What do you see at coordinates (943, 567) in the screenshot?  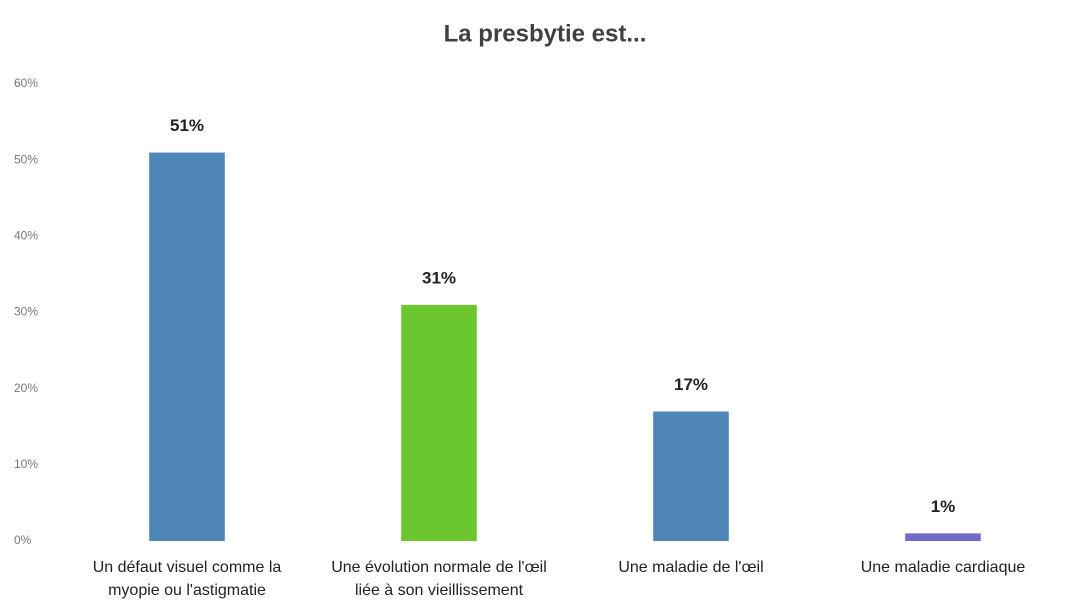 I see `x-tick-label: Une maladie cardiaque` at bounding box center [943, 567].